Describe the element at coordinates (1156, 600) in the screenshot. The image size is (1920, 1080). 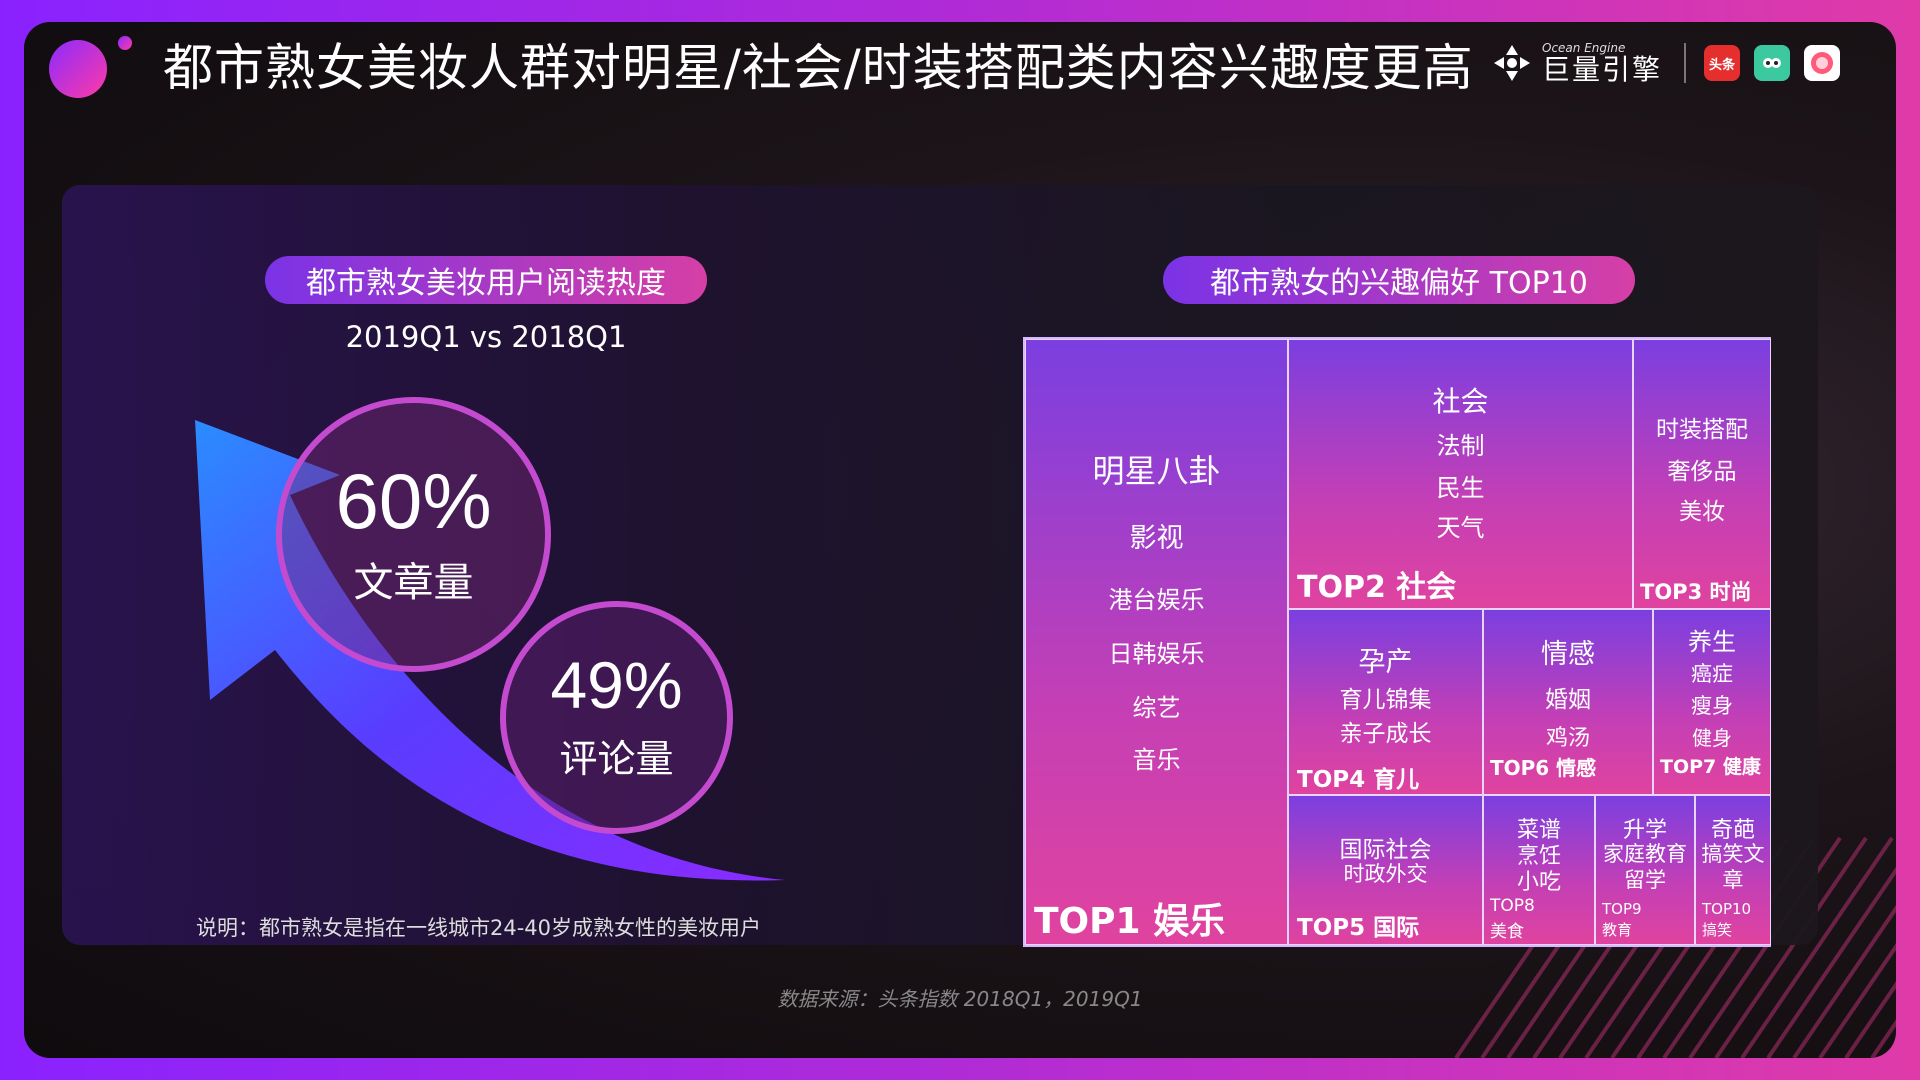
I see `treemap-item-label: 港台娱乐` at that location.